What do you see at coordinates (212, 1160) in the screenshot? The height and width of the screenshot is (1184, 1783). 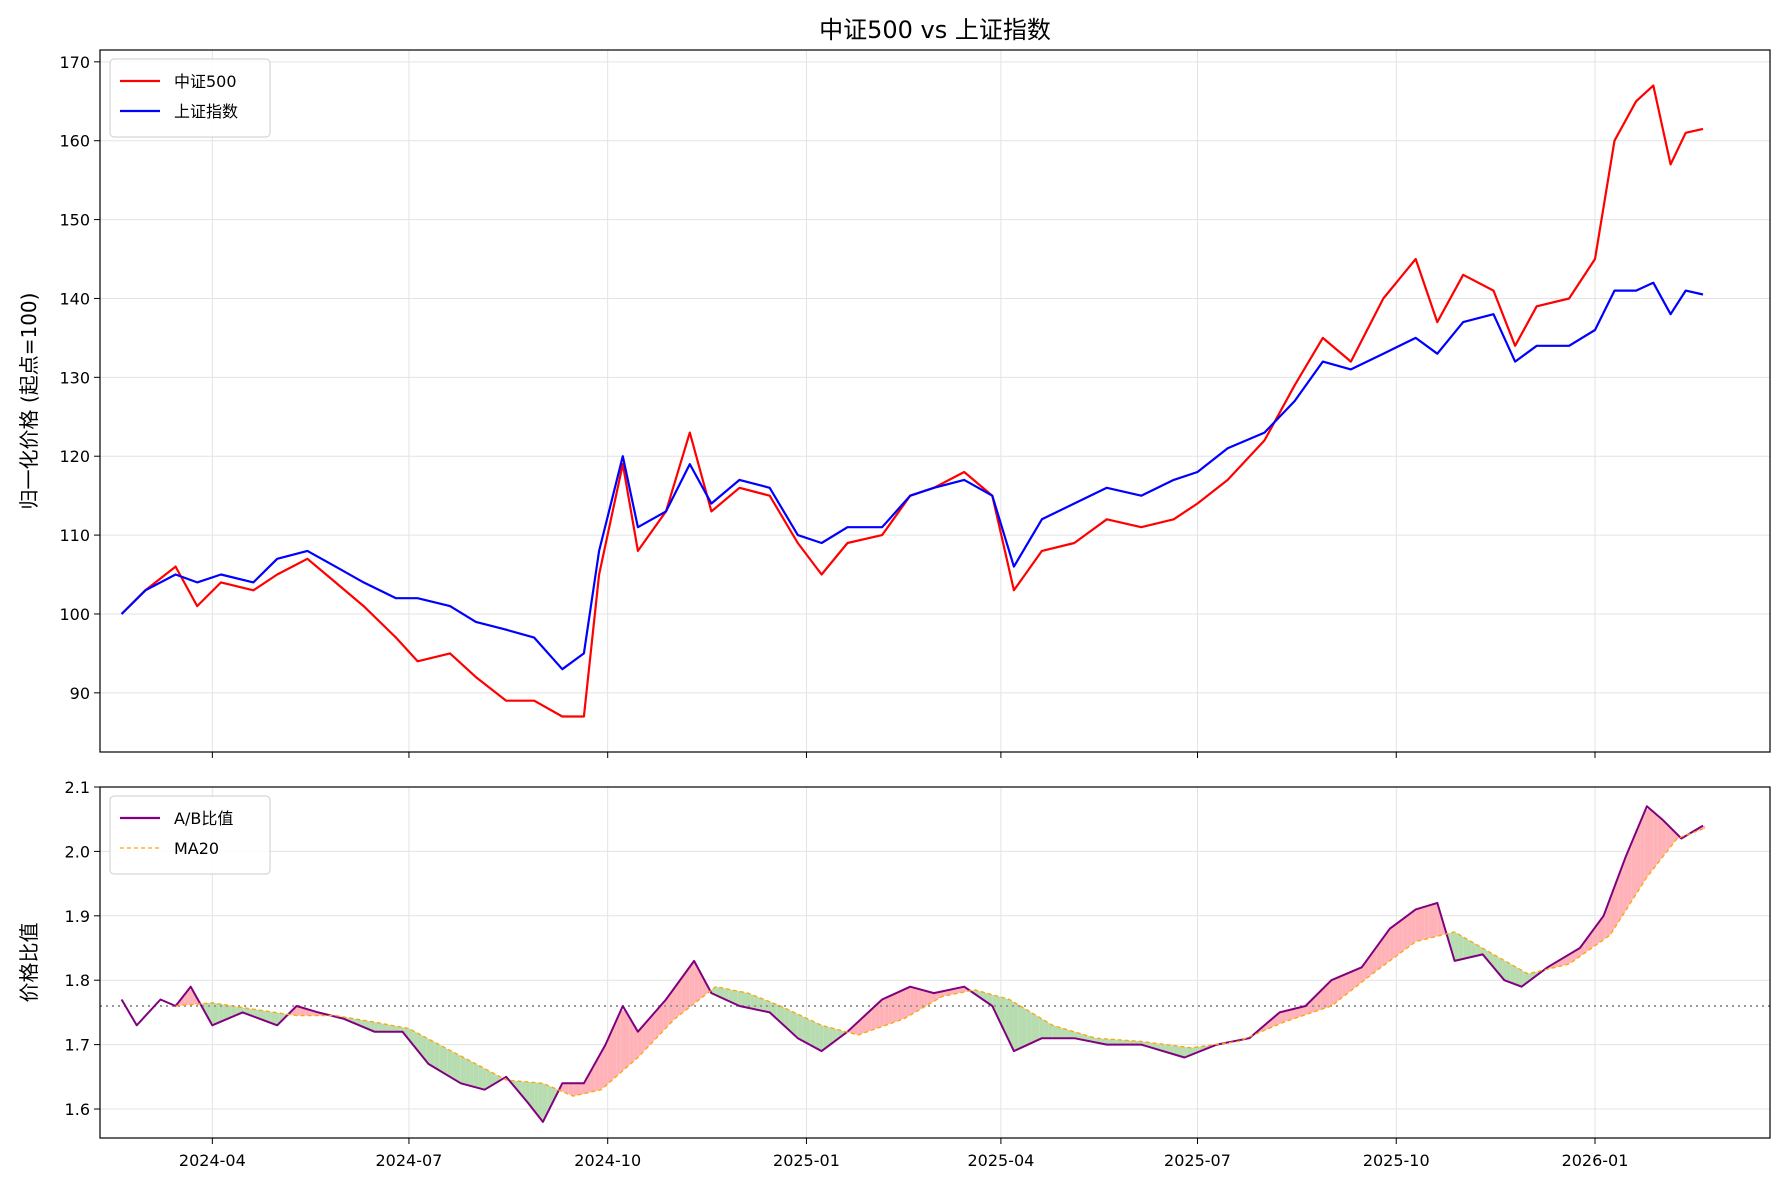 I see `x-tick-label: 2024-04` at bounding box center [212, 1160].